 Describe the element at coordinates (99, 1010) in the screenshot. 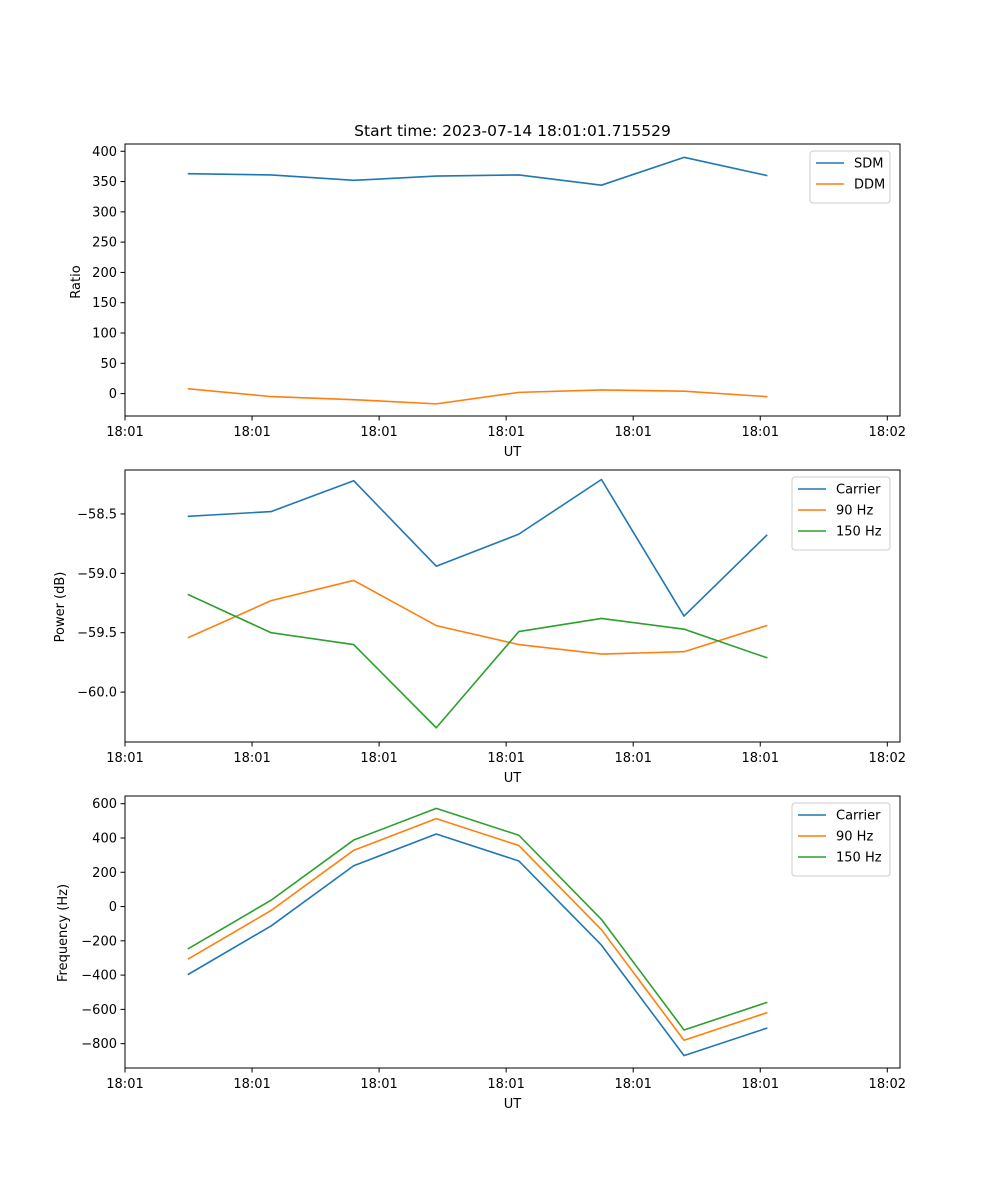

I see `y-tick-label: −600` at that location.